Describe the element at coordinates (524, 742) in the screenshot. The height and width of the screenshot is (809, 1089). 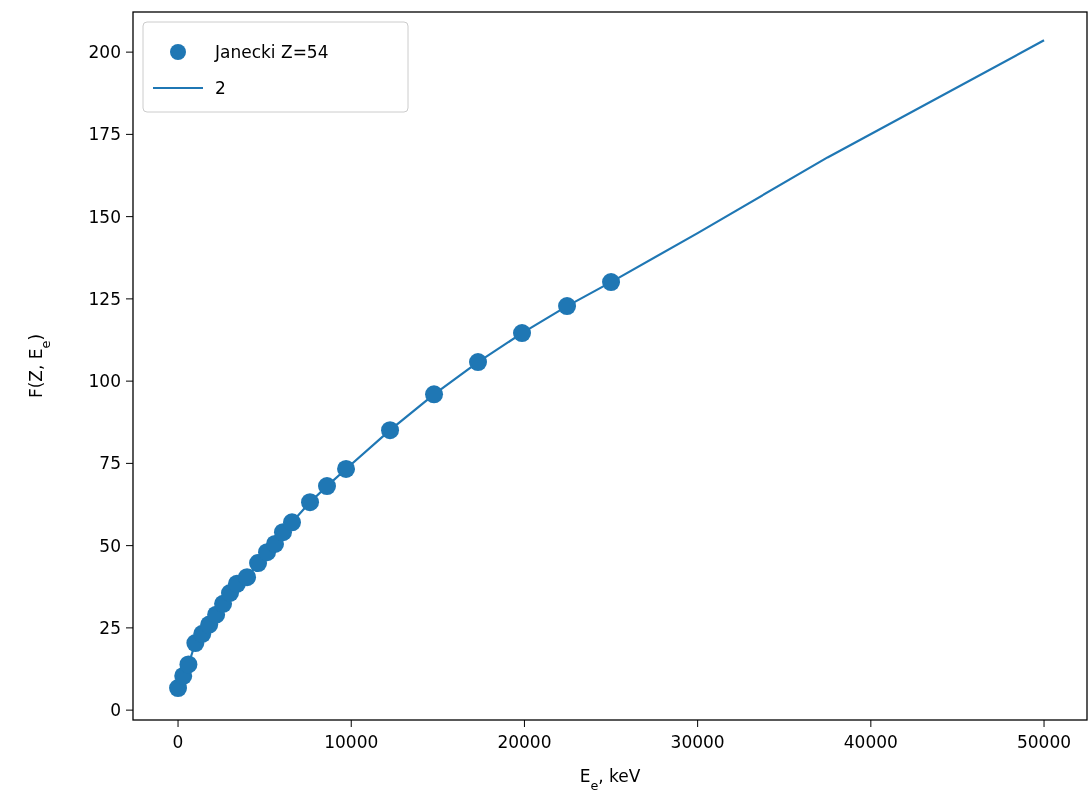
I see `x-tick-label: 20000` at that location.